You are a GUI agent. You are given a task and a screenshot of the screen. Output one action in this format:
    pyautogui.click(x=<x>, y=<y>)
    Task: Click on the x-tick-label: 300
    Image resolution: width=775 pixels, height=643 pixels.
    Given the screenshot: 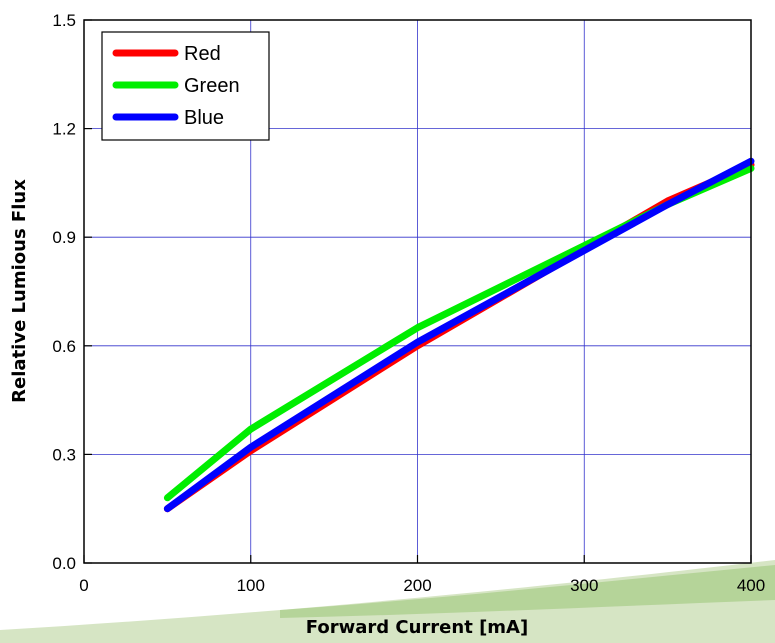 What is the action you would take?
    pyautogui.click(x=584, y=585)
    